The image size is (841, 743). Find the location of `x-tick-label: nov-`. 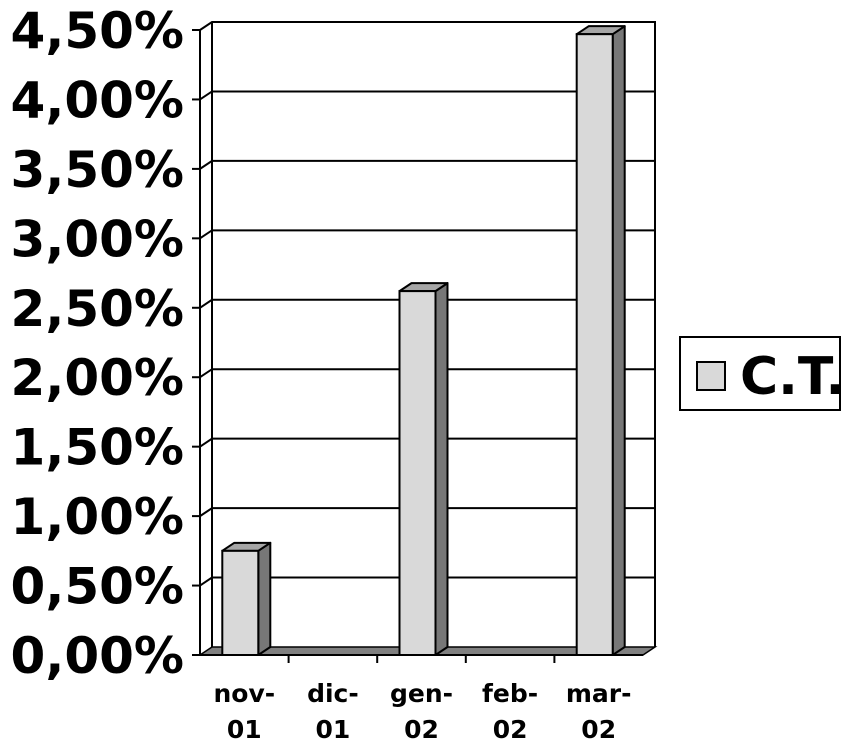

x-tick-label: nov- is located at coordinates (244, 693).